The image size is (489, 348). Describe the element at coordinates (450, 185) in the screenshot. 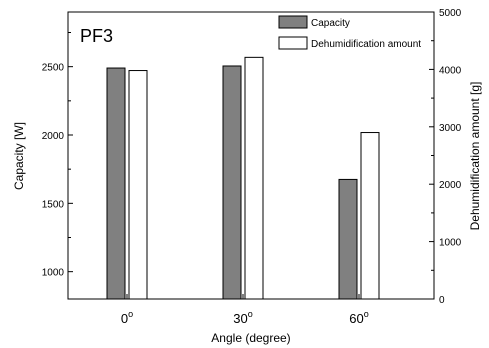

I see `right-tick-label-2000: 2000` at that location.